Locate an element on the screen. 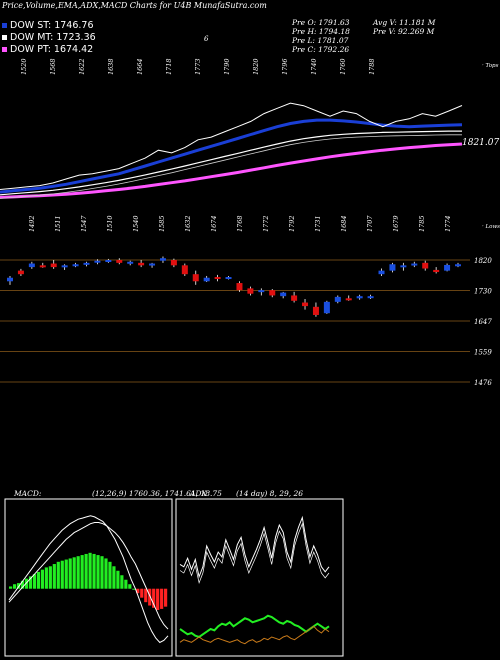 The image size is (500, 660). top-label-1664: 1664 is located at coordinates (140, 66).